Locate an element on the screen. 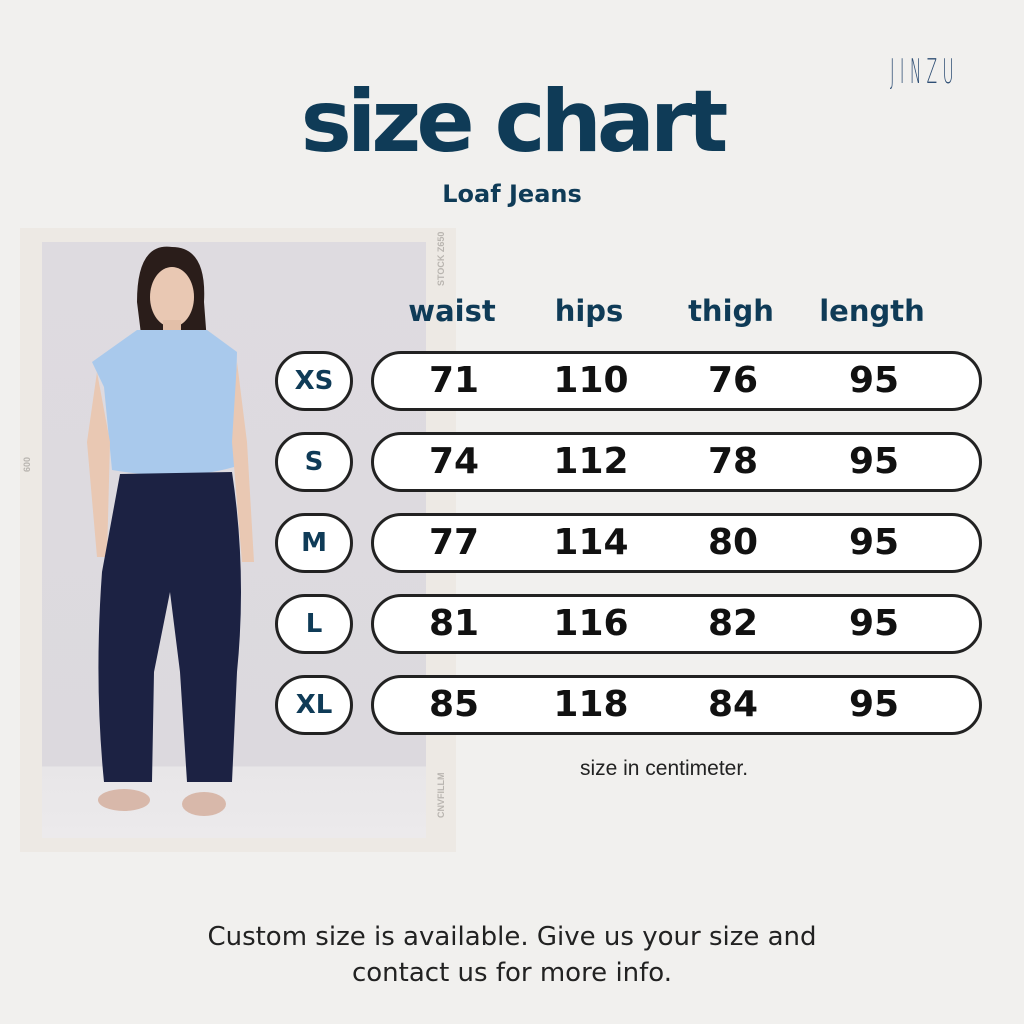  waist-value: 85 is located at coordinates (454, 704).